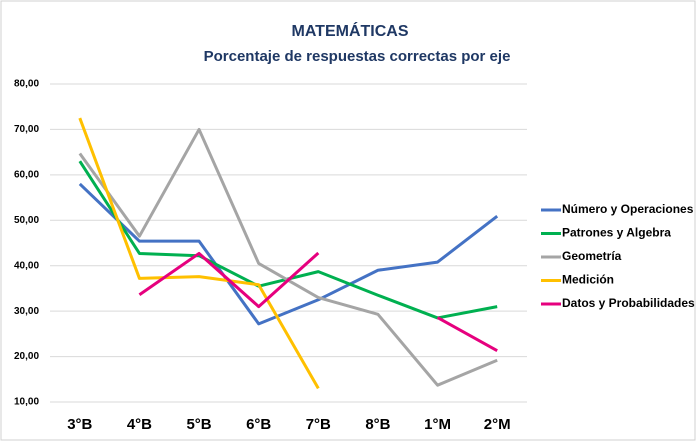 This screenshot has height=441, width=696. Describe the element at coordinates (377, 424) in the screenshot. I see `x-tick-label: 8°B` at that location.